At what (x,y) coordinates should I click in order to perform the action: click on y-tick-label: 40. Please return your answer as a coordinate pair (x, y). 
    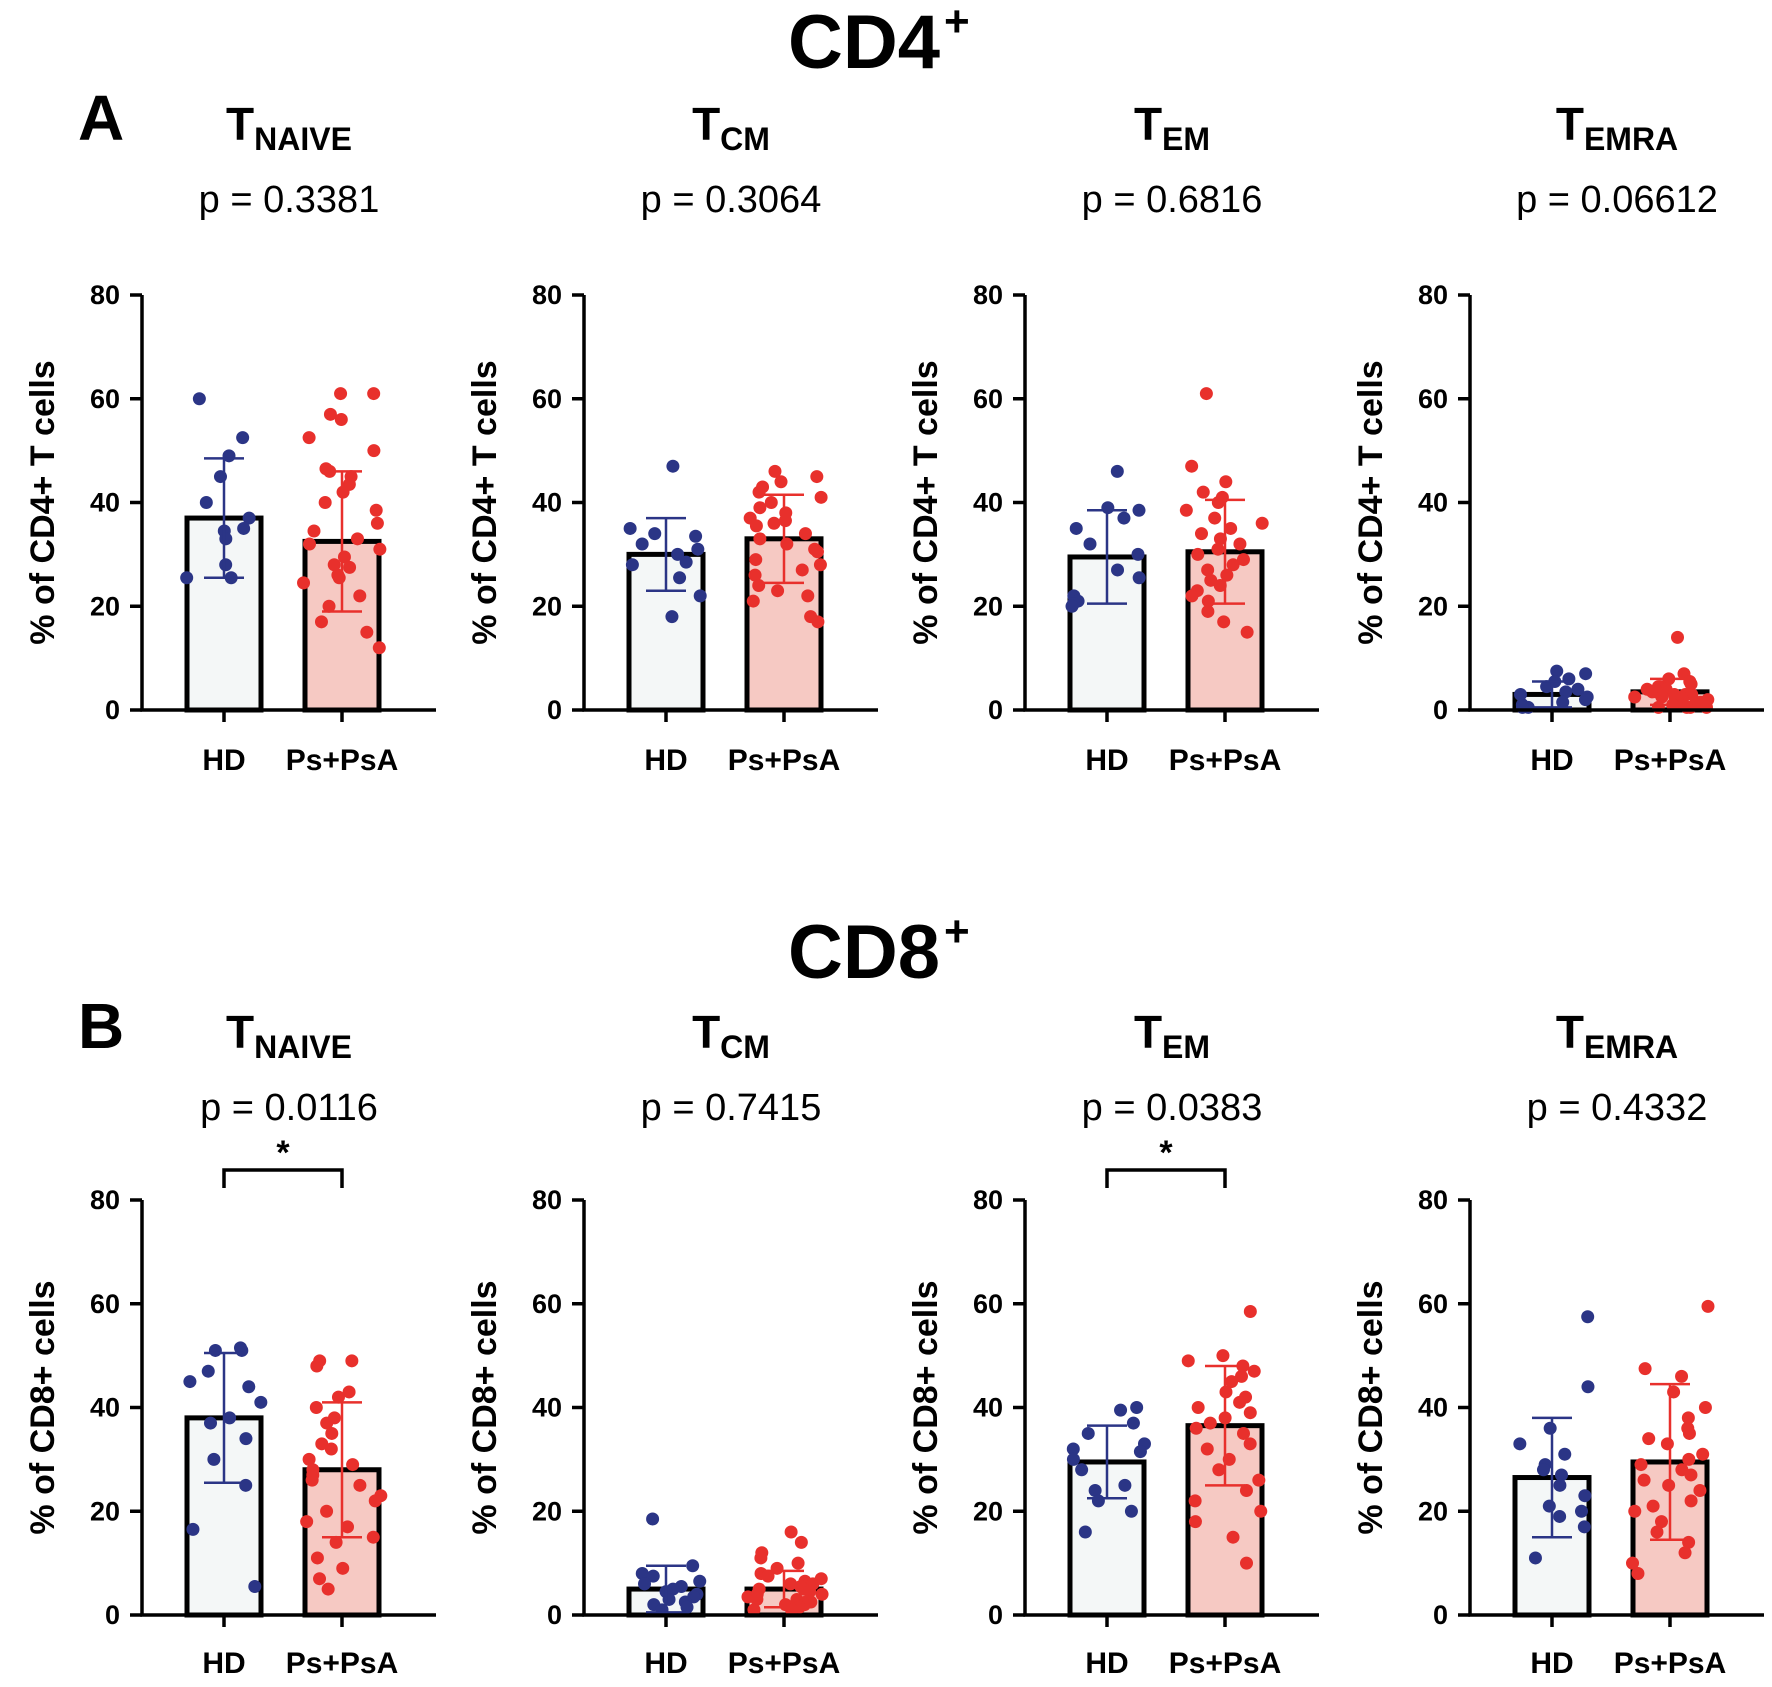
    Looking at the image, I should click on (105, 503).